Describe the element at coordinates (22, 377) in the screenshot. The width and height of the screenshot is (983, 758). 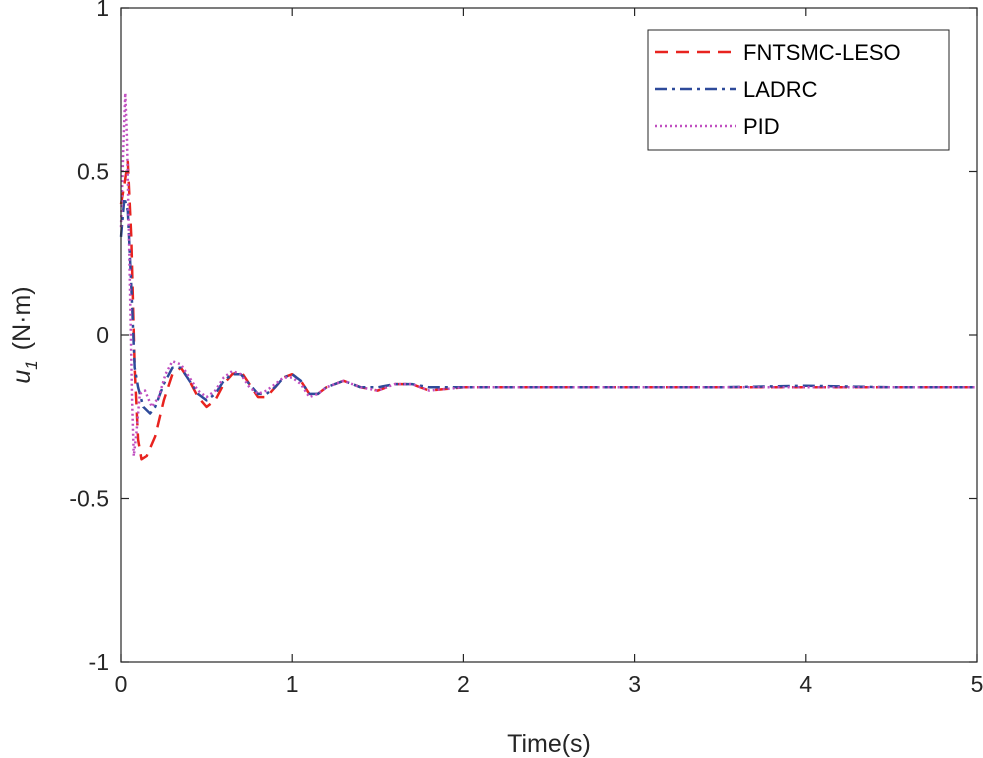
I see `y-axis-label-symbol: u` at that location.